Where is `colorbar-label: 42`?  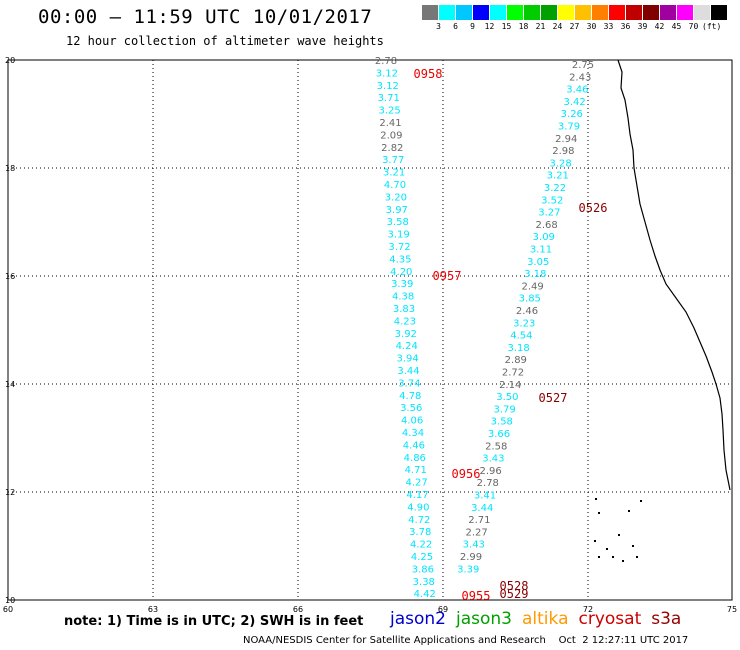 colorbar-label: 42 is located at coordinates (659, 26).